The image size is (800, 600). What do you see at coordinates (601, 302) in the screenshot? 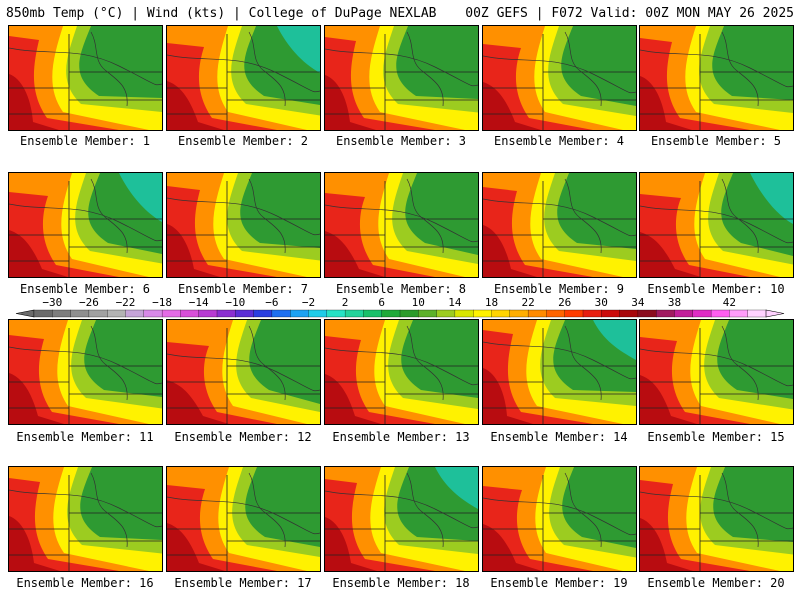
I see `colorbar-tick-label: 30` at bounding box center [601, 302].